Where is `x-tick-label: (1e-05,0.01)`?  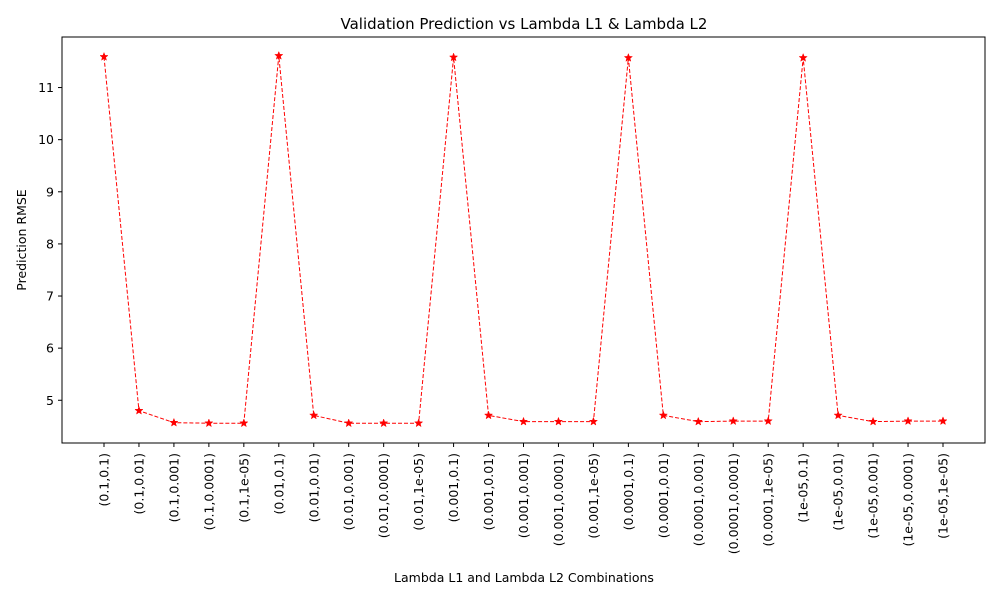
x-tick-label: (1e-05,0.01) is located at coordinates (838, 492).